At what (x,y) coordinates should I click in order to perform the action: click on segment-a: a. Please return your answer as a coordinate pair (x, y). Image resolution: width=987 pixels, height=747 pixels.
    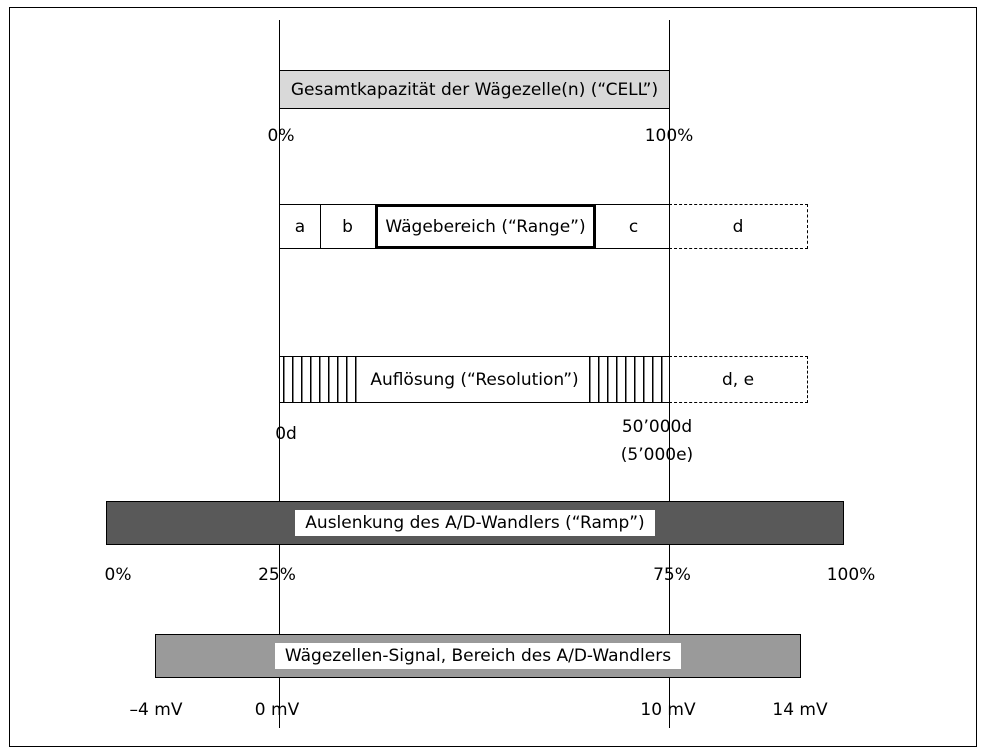
    Looking at the image, I should click on (300, 226).